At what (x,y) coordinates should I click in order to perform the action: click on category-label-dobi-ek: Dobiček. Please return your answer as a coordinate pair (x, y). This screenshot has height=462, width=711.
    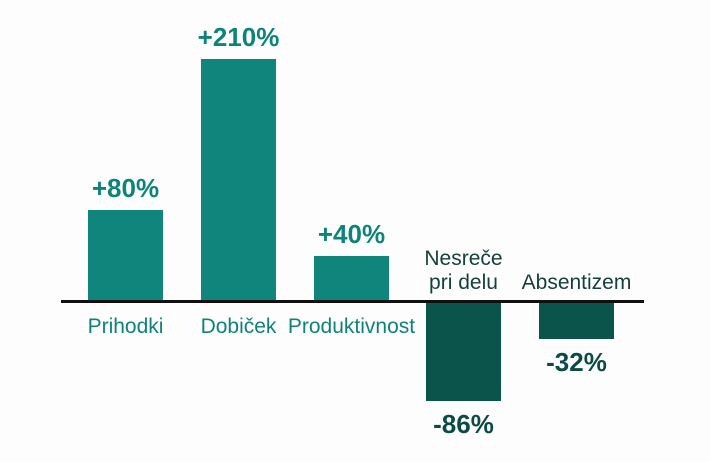
    Looking at the image, I should click on (238, 326).